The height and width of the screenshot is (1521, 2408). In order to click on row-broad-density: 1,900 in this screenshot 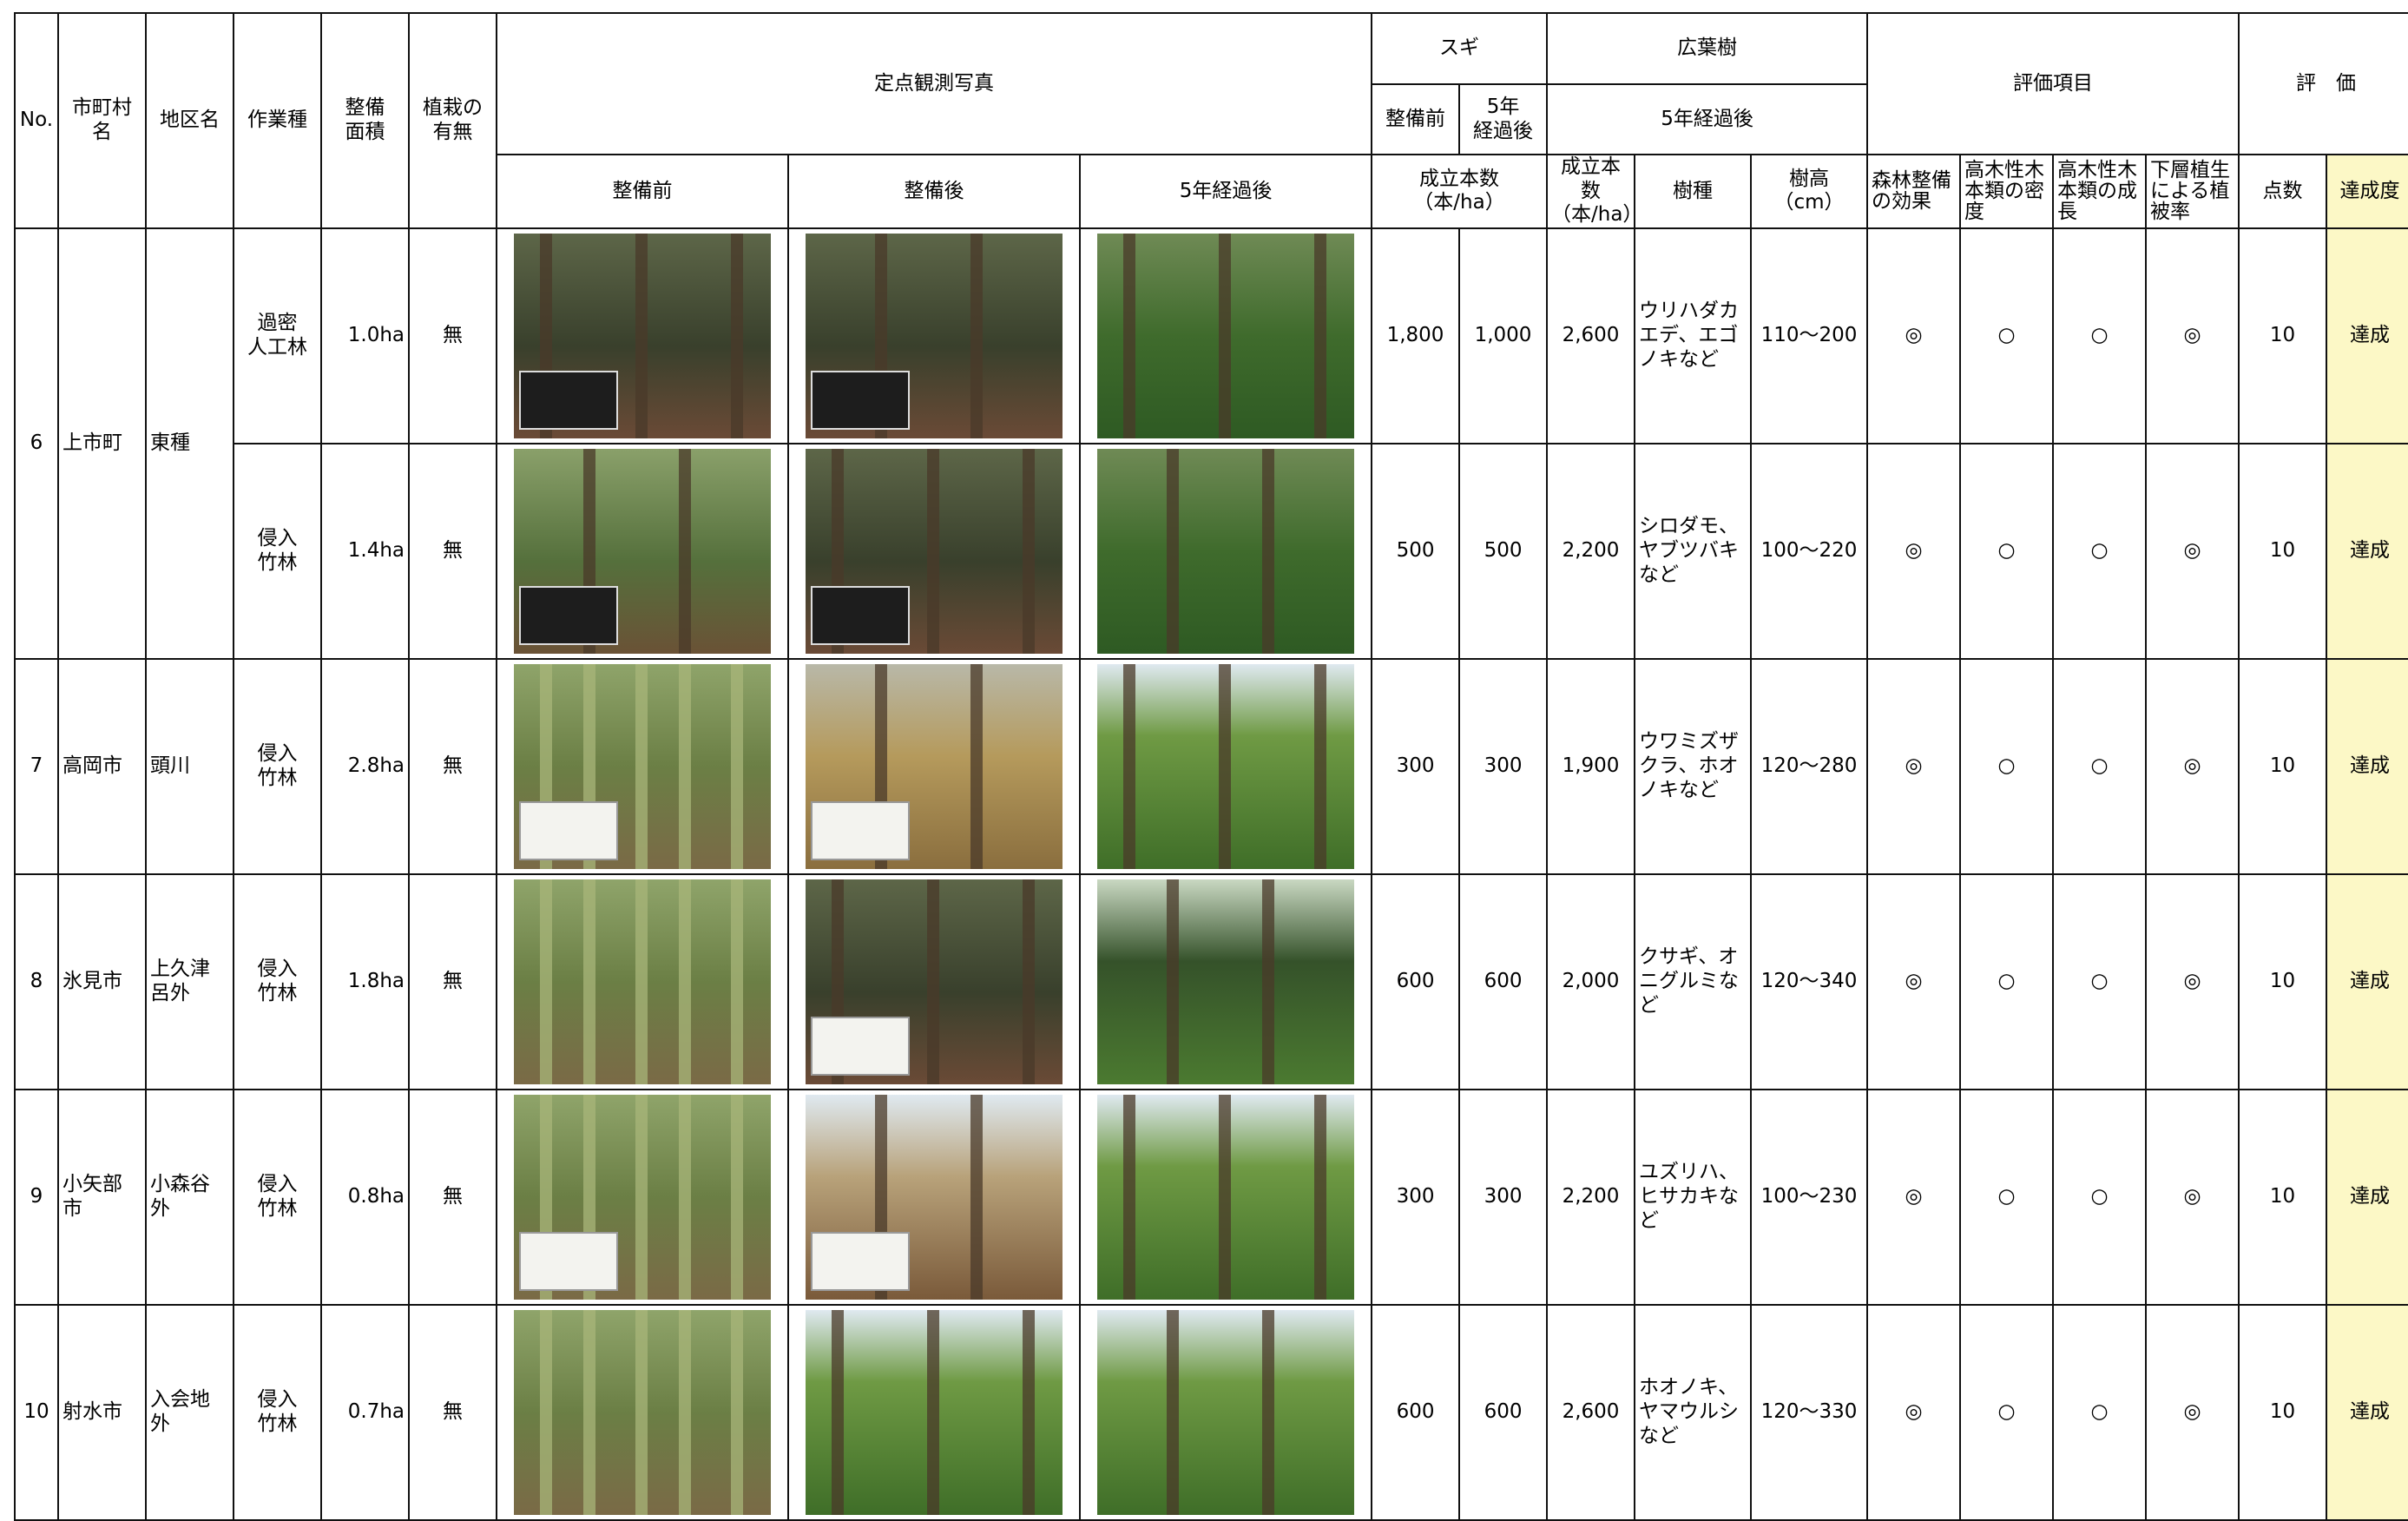, I will do `click(1591, 766)`.